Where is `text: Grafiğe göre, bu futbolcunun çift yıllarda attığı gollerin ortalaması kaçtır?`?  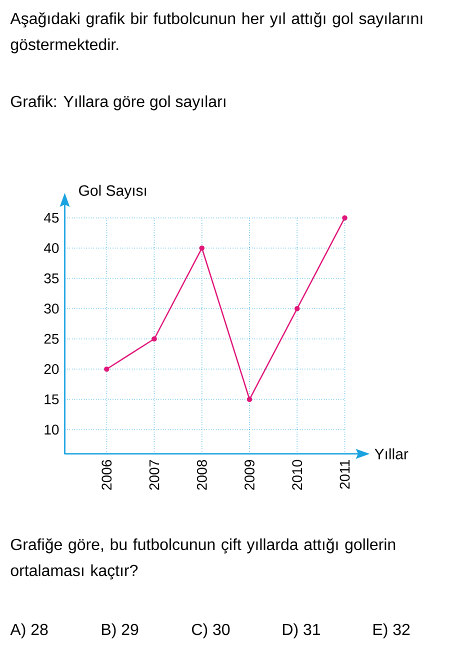 text: Grafiğe göre, bu futbolcunun çift yıllarda attığı gollerin ortalaması kaçtır? is located at coordinates (203, 559).